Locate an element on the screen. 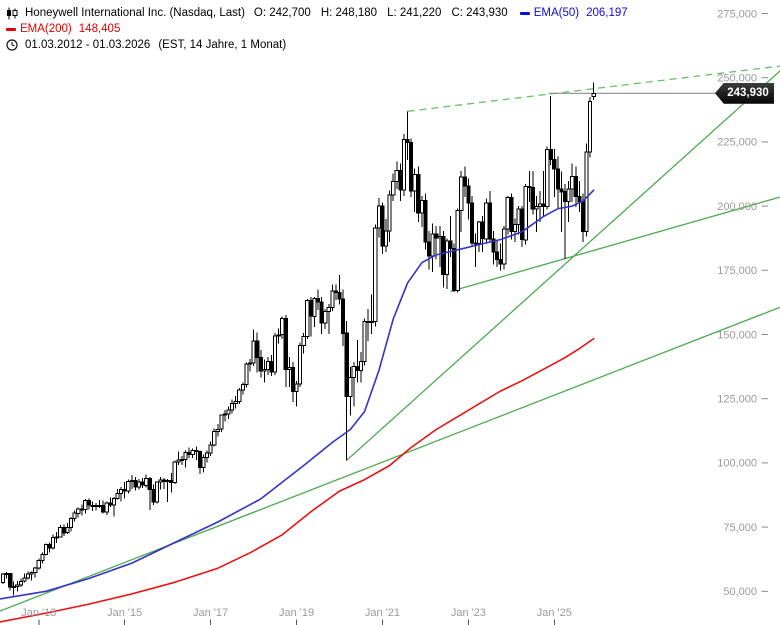  y-axis-label: 175,000 is located at coordinates (737, 271).